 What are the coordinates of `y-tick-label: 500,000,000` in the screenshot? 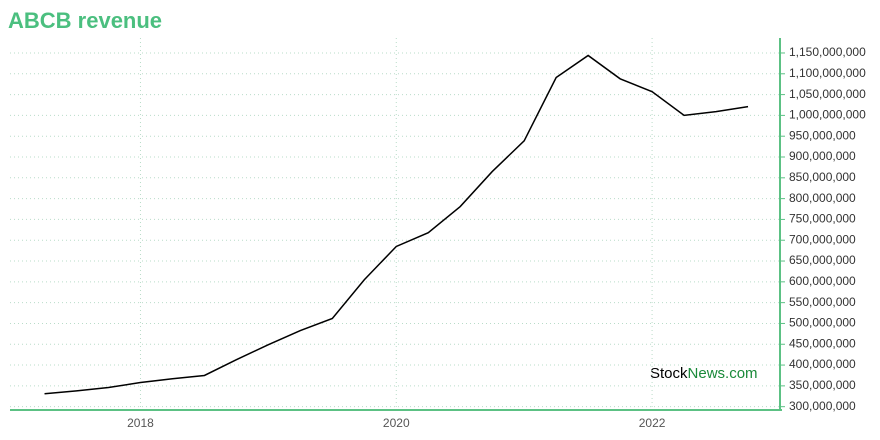 It's located at (822, 323).